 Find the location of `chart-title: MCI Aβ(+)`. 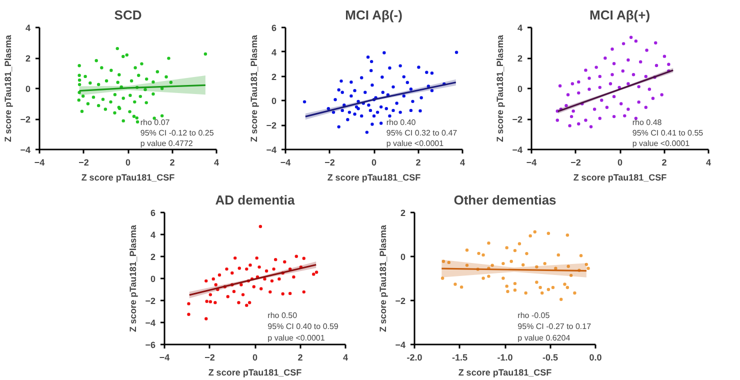

chart-title: MCI Aβ(+) is located at coordinates (619, 15).